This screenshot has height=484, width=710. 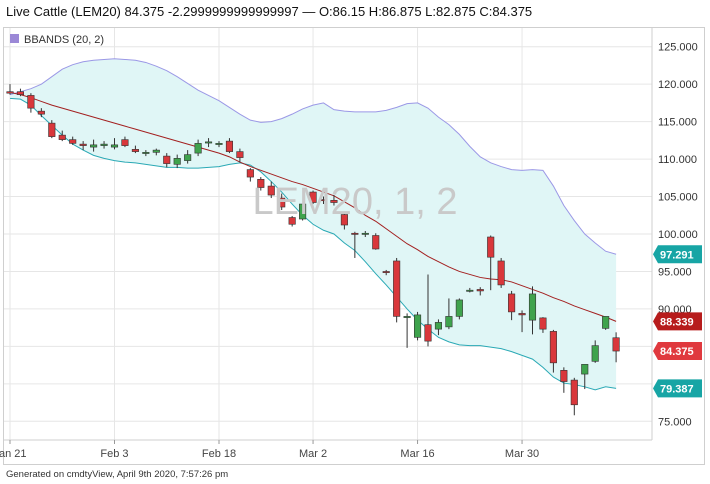 I want to click on y-tick-label: 100.000, so click(x=678, y=235).